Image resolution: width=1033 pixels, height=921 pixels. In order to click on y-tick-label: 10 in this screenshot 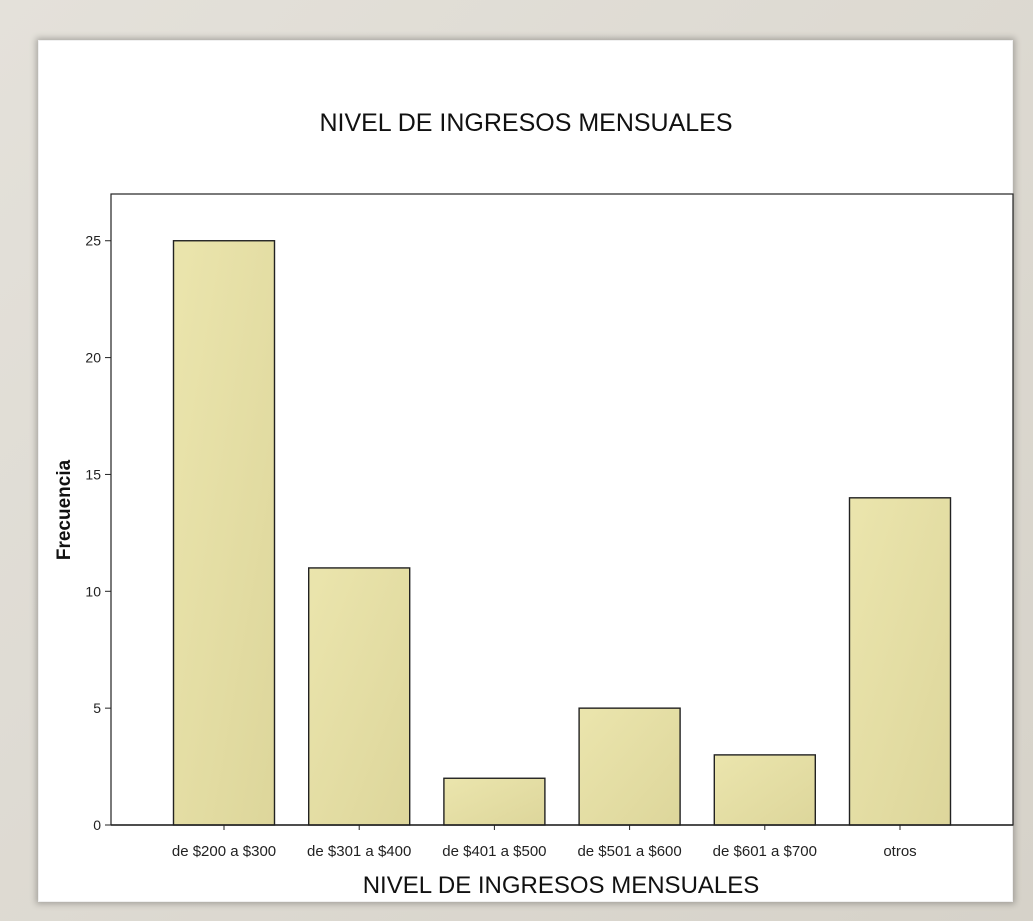, I will do `click(93, 591)`.